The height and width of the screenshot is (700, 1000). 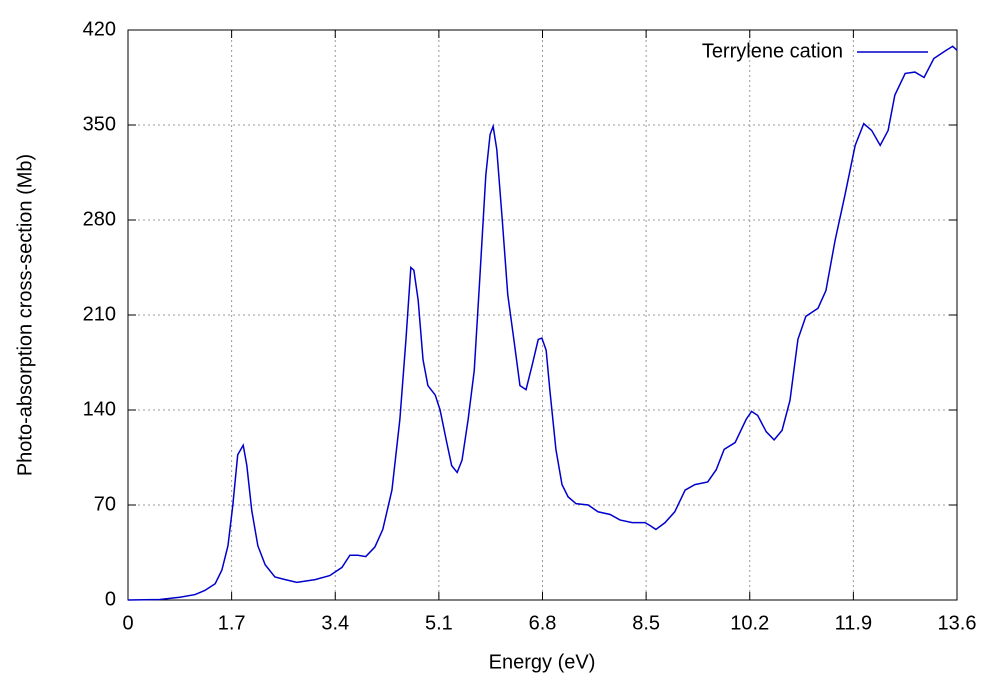 I want to click on y-axis-label: Photo-absorption cross-section (Mb), so click(x=25, y=315).